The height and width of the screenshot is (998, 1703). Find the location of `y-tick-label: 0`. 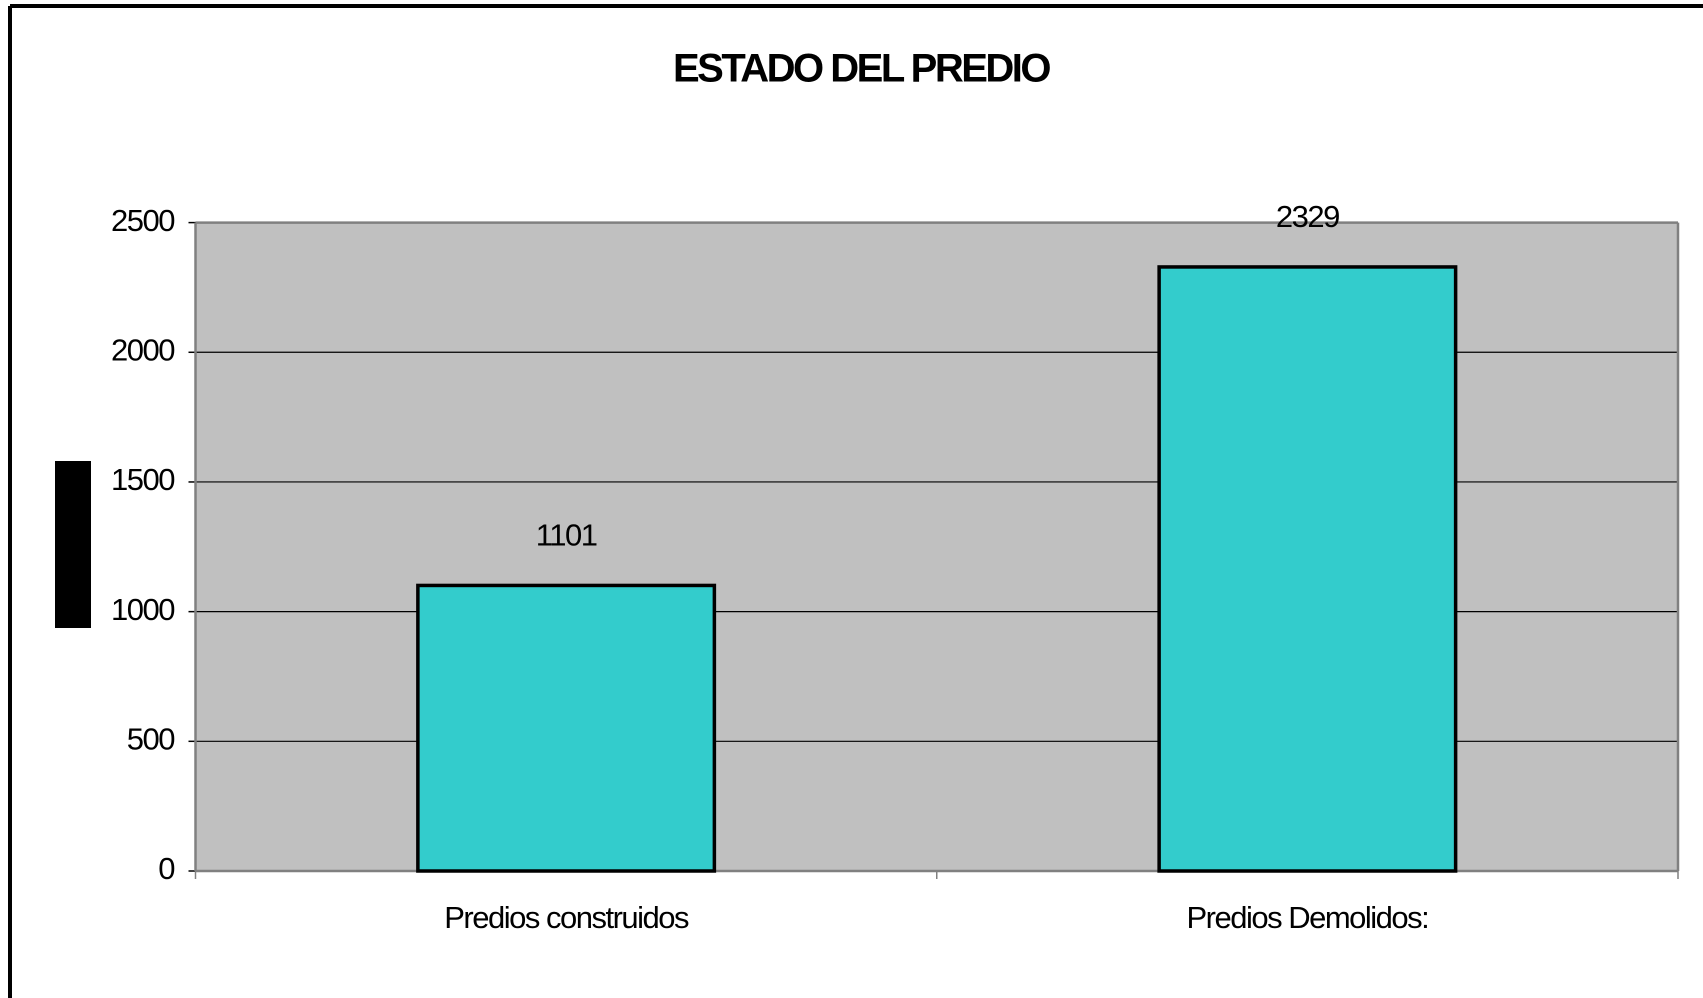

y-tick-label: 0 is located at coordinates (166, 868).